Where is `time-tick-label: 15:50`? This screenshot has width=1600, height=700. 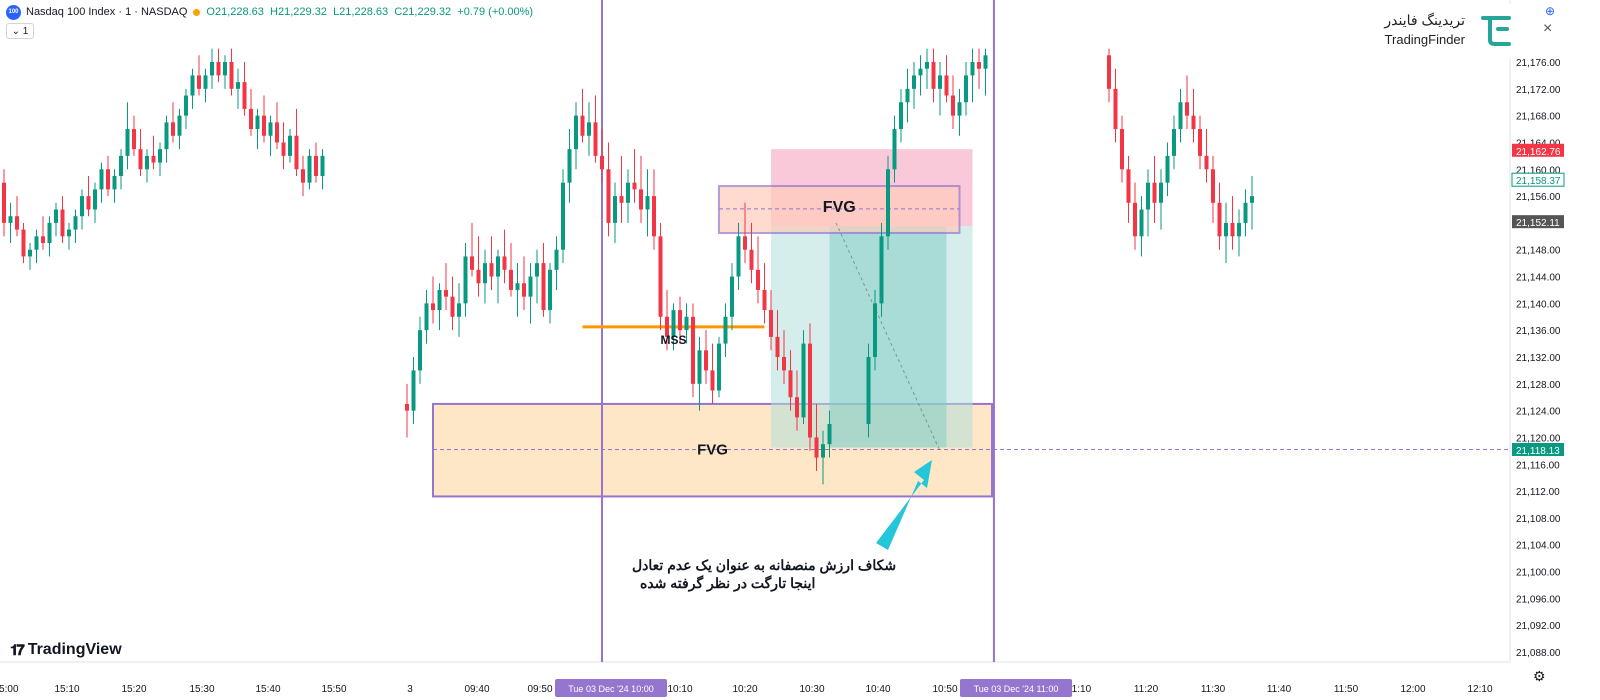
time-tick-label: 15:50 is located at coordinates (333, 689).